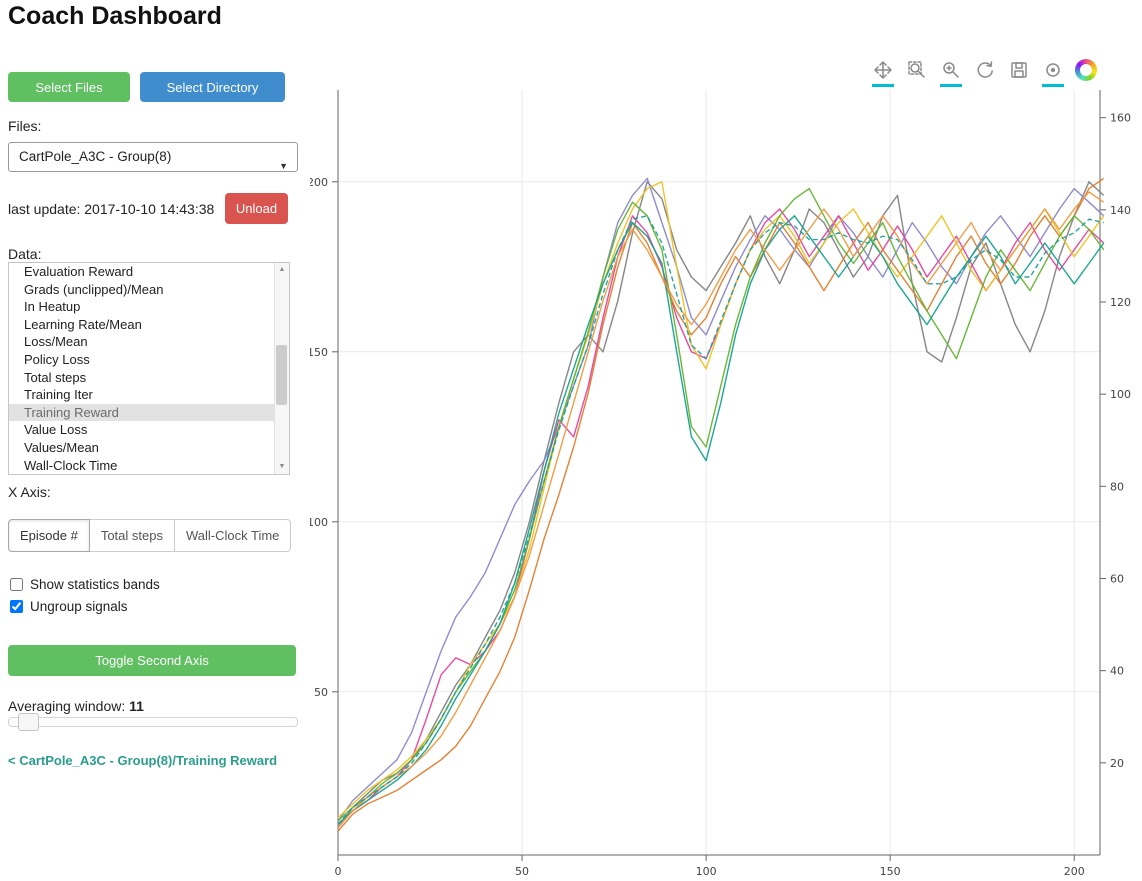 This screenshot has width=1142, height=881. Describe the element at coordinates (58, 395) in the screenshot. I see `data-list-item: Training Iter` at that location.